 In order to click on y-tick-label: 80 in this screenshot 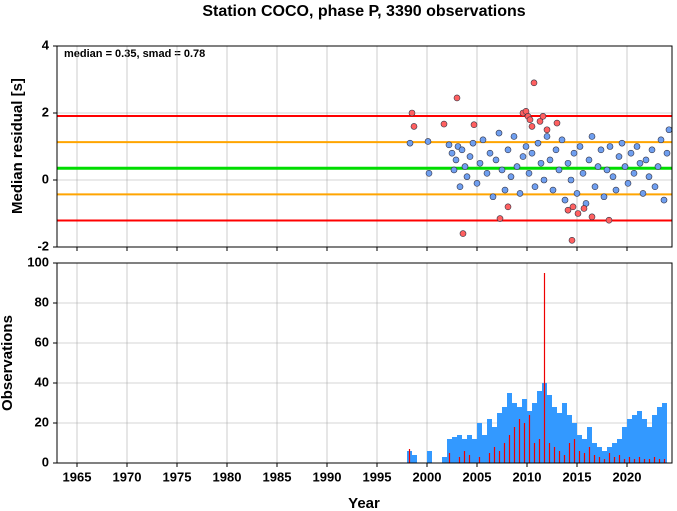, I will do `click(42, 301)`.